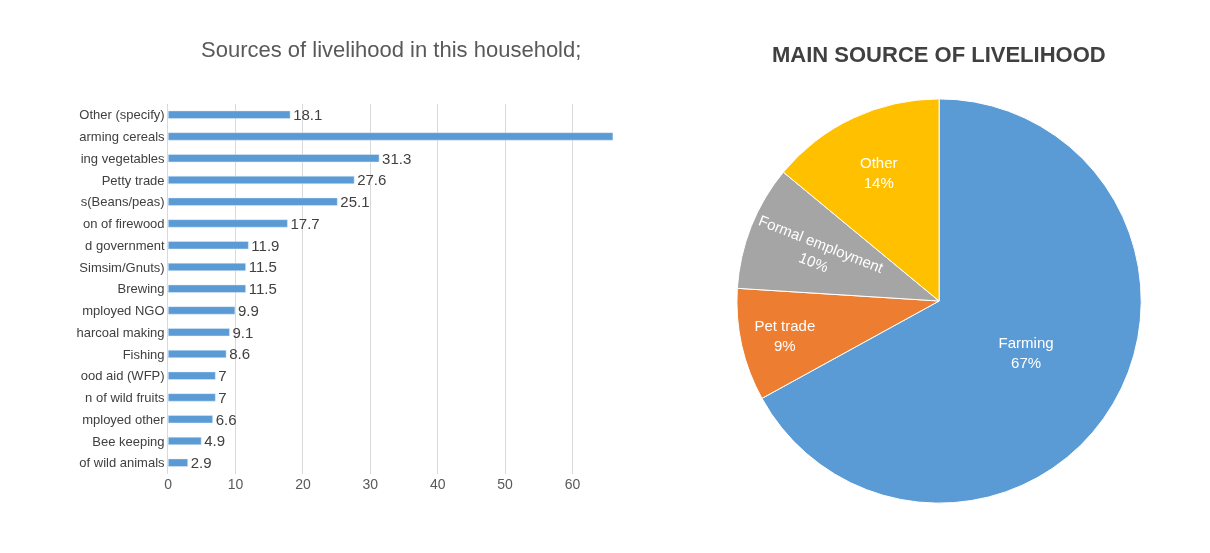 Image resolution: width=1210 pixels, height=553 pixels. What do you see at coordinates (226, 419) in the screenshot?
I see `data-label: 6.6` at bounding box center [226, 419].